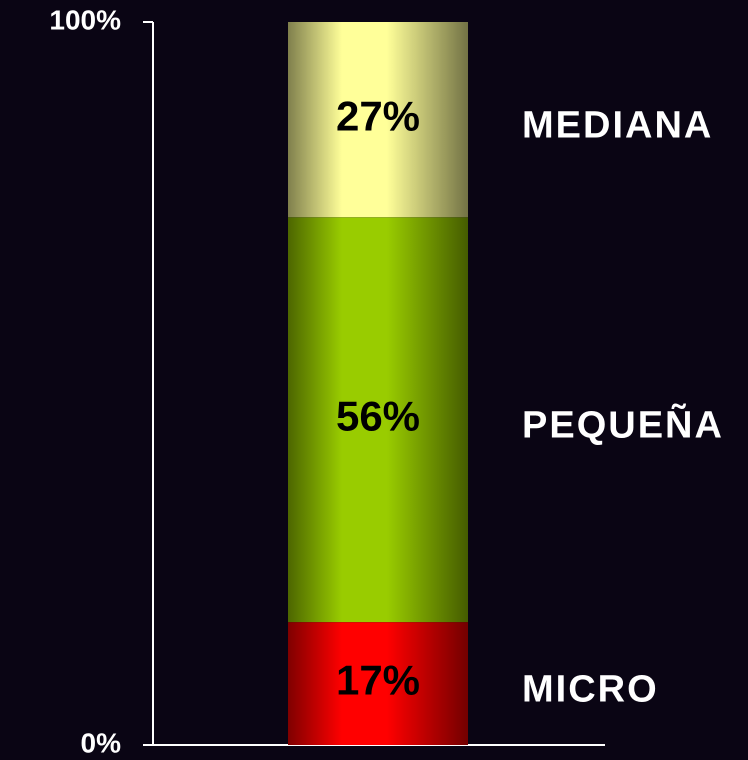 The width and height of the screenshot is (748, 760). What do you see at coordinates (623, 425) in the screenshot?
I see `series-label: PEQUEÑA` at bounding box center [623, 425].